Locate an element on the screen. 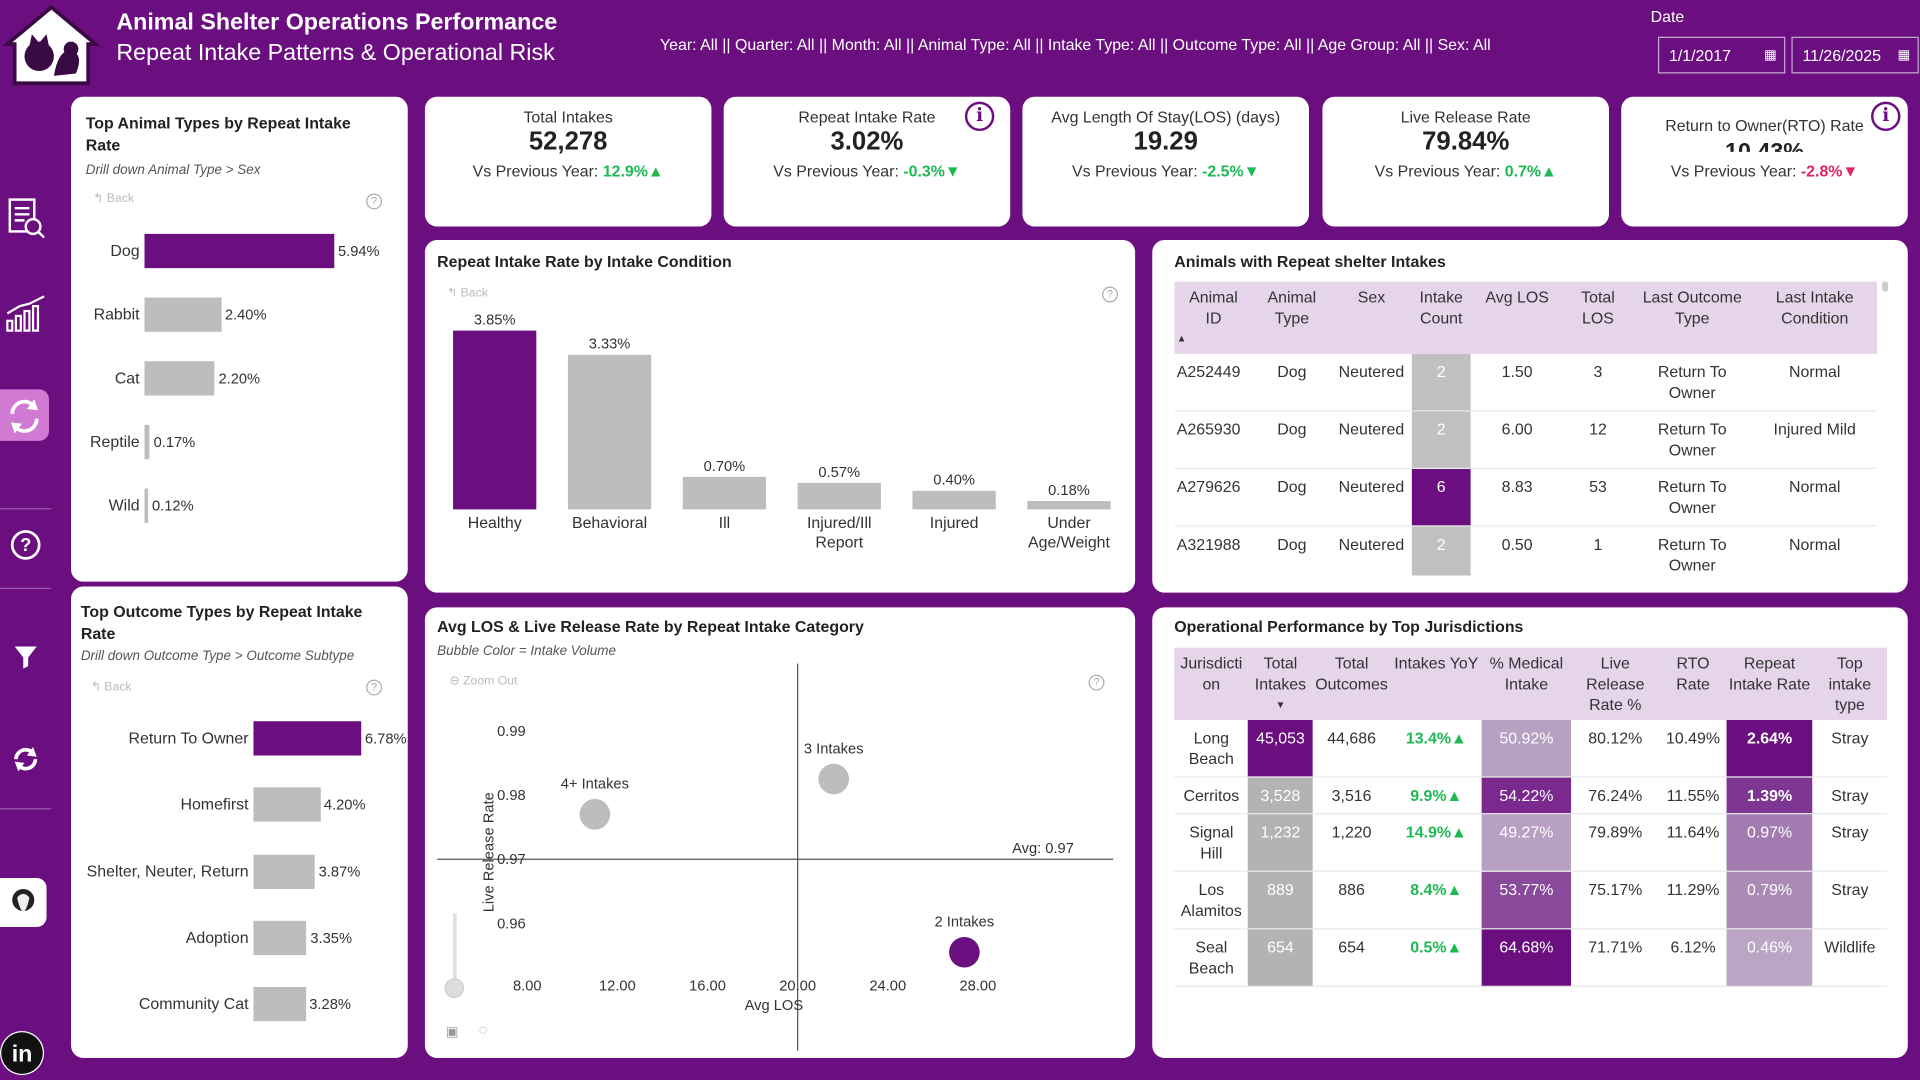 The image size is (1920, 1080). y-axis-label: Live Release Rate is located at coordinates (489, 852).